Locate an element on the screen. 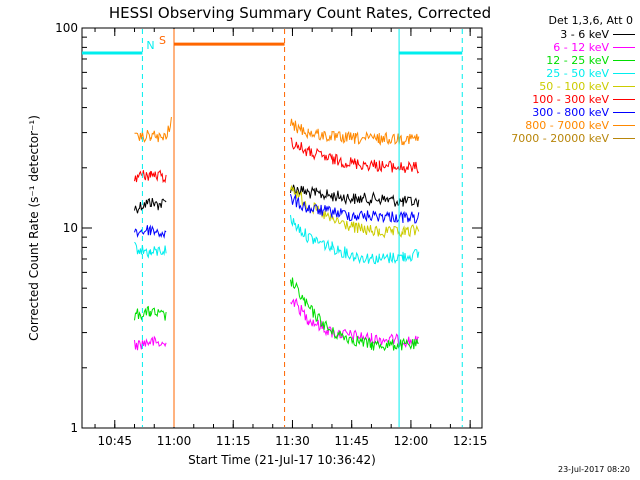  timestamp: 23-Jul-2017 08:20 is located at coordinates (593, 469).